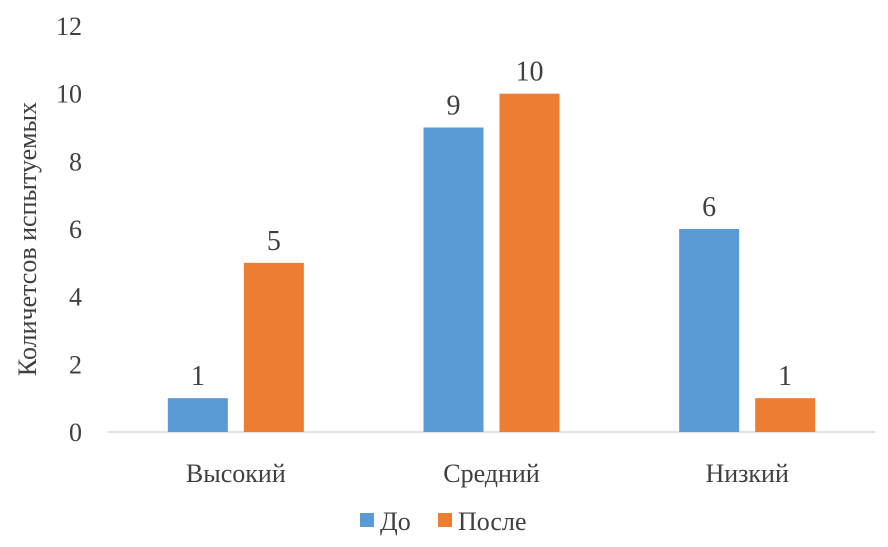 This screenshot has height=547, width=888. Describe the element at coordinates (367, 520) in the screenshot. I see `legend-swatch-do` at that location.